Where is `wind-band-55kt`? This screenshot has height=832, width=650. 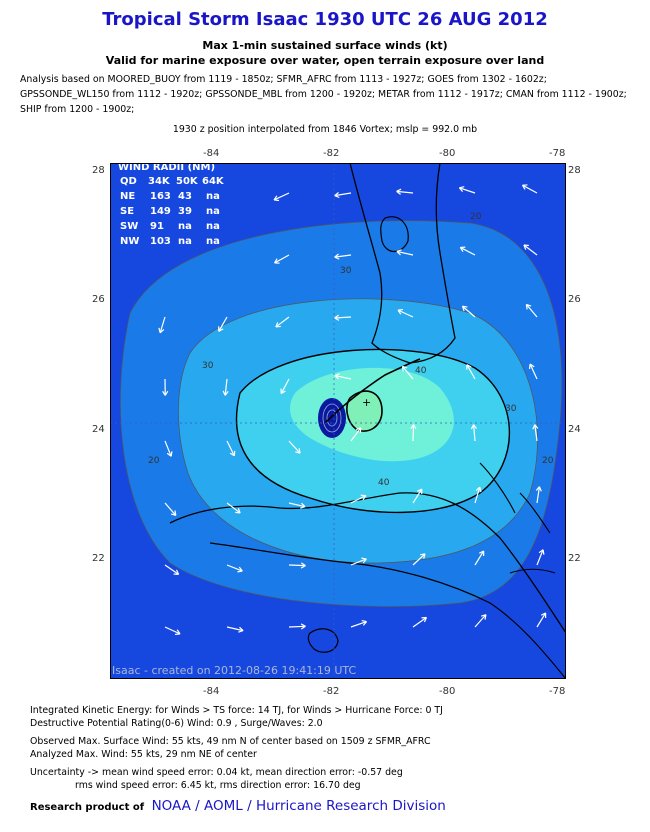
wind-band-55kt is located at coordinates (364, 411).